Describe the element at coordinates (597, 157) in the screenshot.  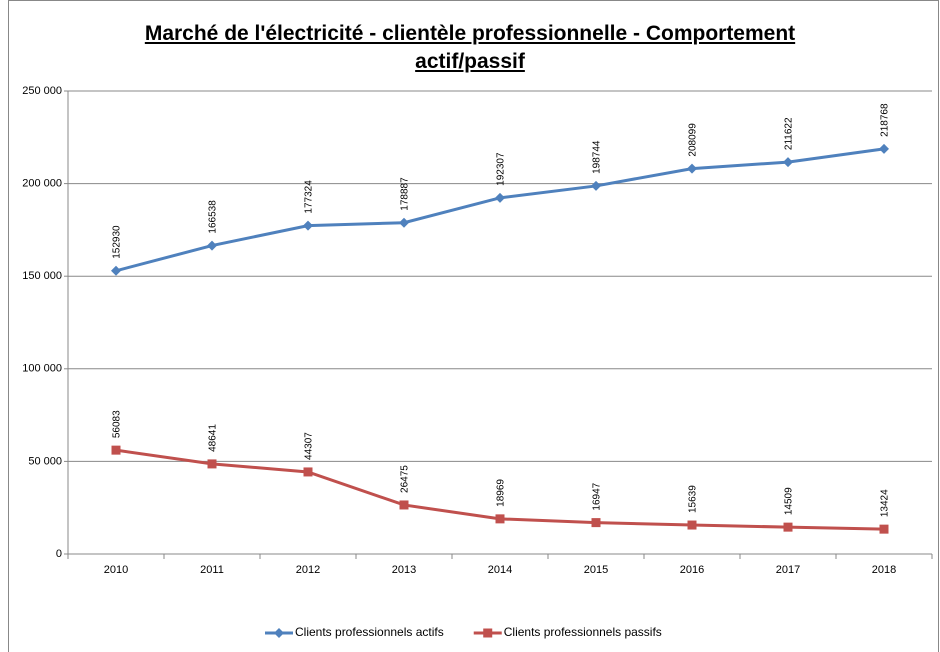
I see `data-label: 198744` at that location.